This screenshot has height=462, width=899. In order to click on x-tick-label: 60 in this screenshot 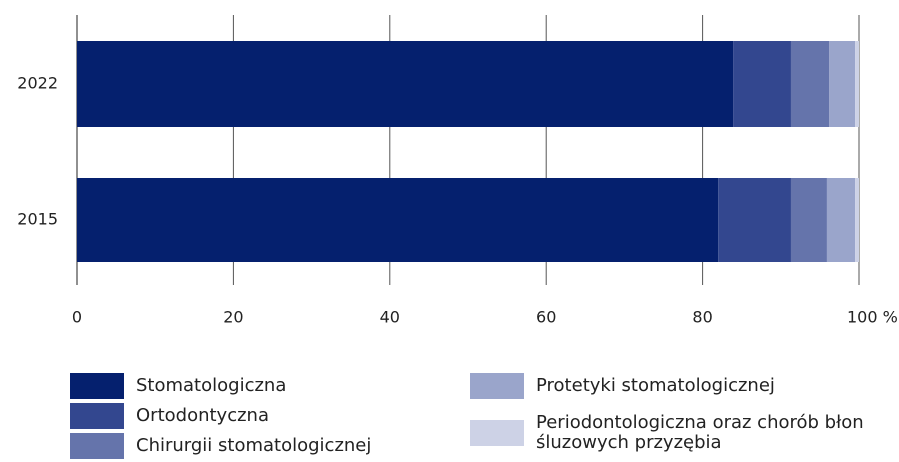, I will do `click(546, 317)`.